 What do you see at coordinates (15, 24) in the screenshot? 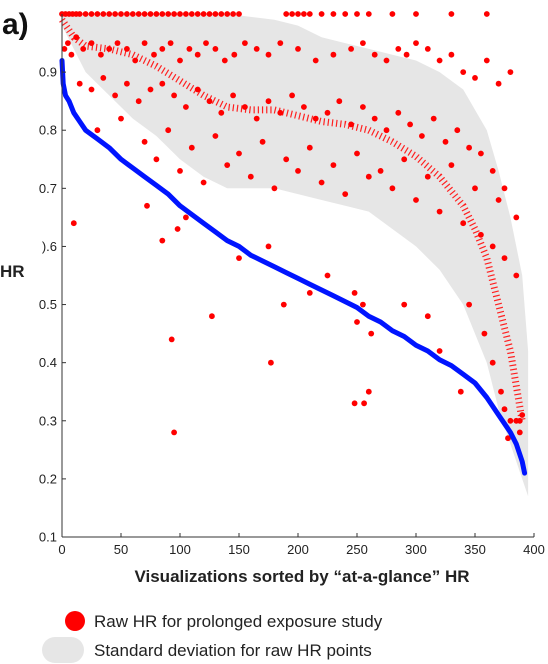
I see `panel-label: a)` at bounding box center [15, 24].